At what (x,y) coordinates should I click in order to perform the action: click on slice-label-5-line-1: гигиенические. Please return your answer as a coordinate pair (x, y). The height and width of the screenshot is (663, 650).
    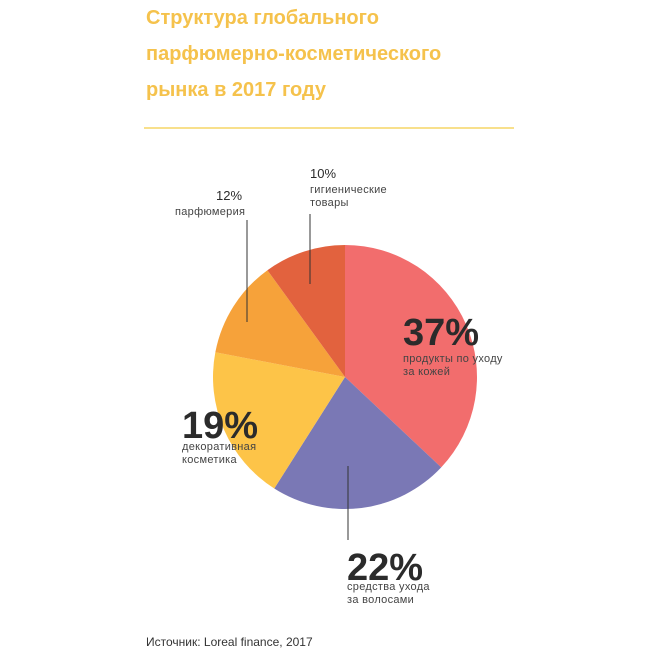
    Looking at the image, I should click on (348, 190).